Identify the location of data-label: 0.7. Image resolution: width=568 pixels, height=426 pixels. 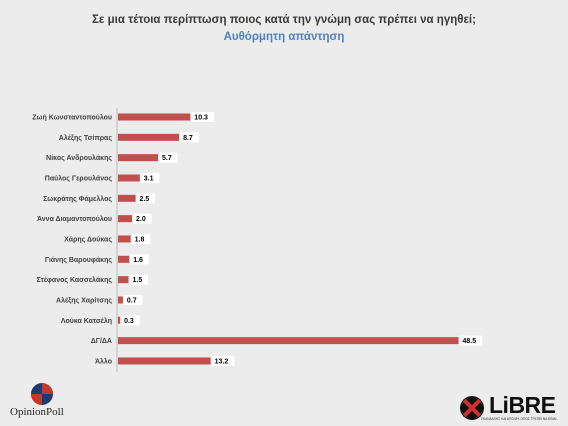
(132, 300).